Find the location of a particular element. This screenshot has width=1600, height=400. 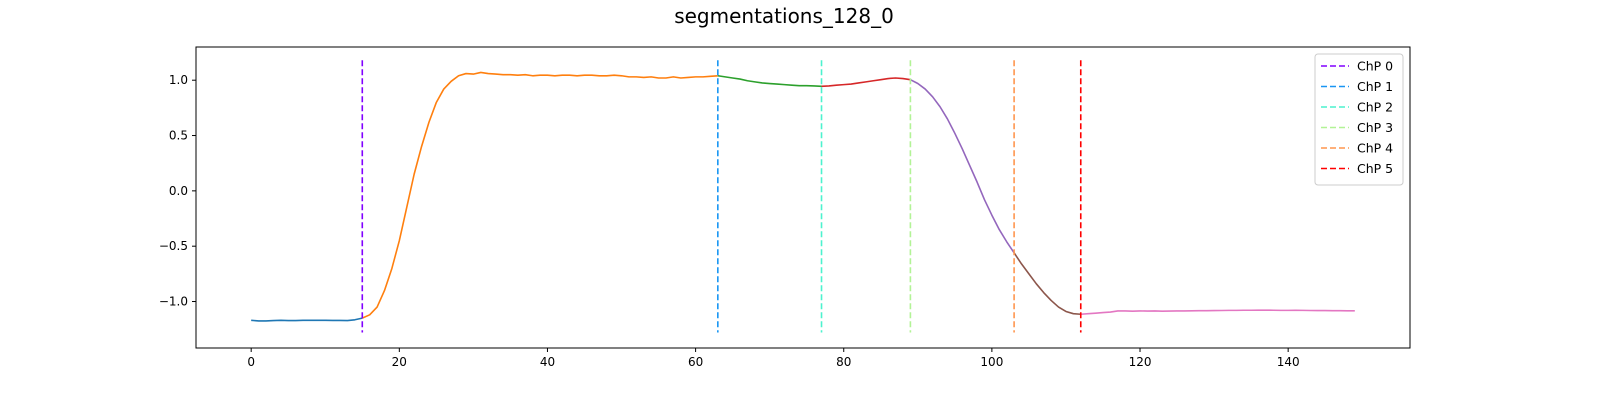

legend-label-0: ChP 0 is located at coordinates (1375, 66).